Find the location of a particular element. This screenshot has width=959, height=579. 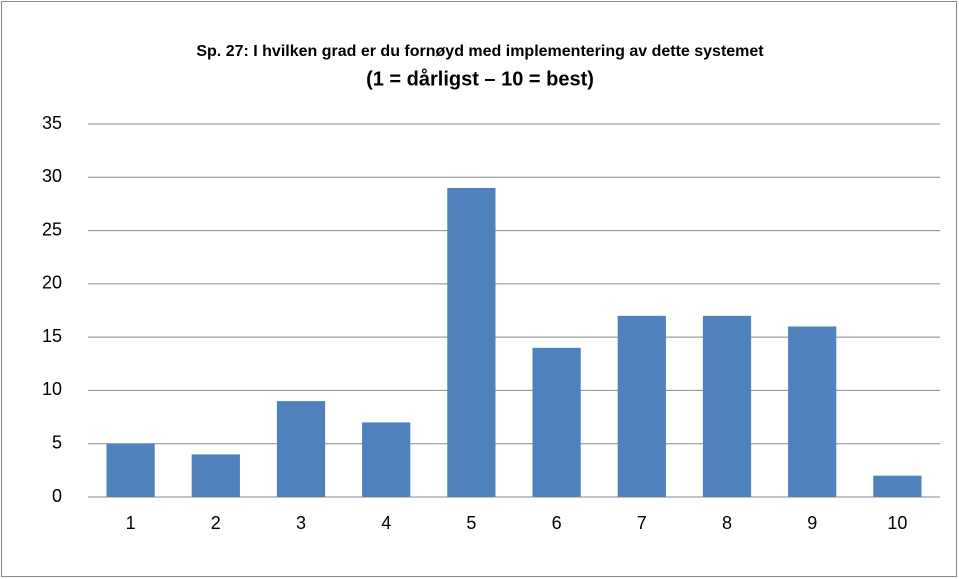

x-tick-label: 10 is located at coordinates (897, 523).